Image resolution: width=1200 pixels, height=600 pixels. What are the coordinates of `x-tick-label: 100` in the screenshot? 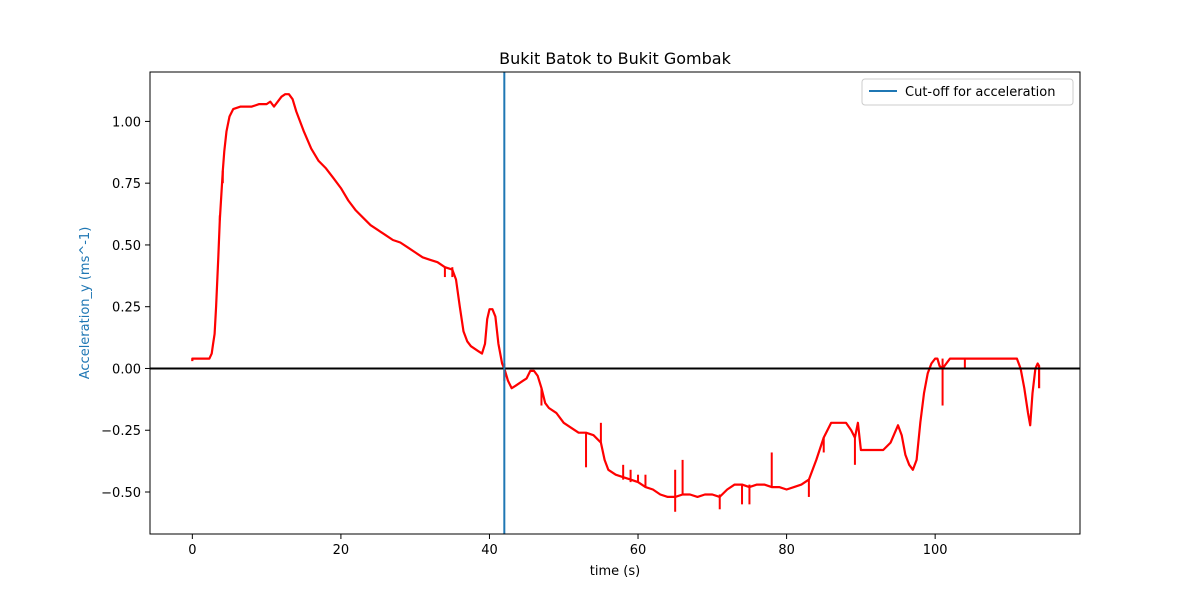 It's located at (935, 550).